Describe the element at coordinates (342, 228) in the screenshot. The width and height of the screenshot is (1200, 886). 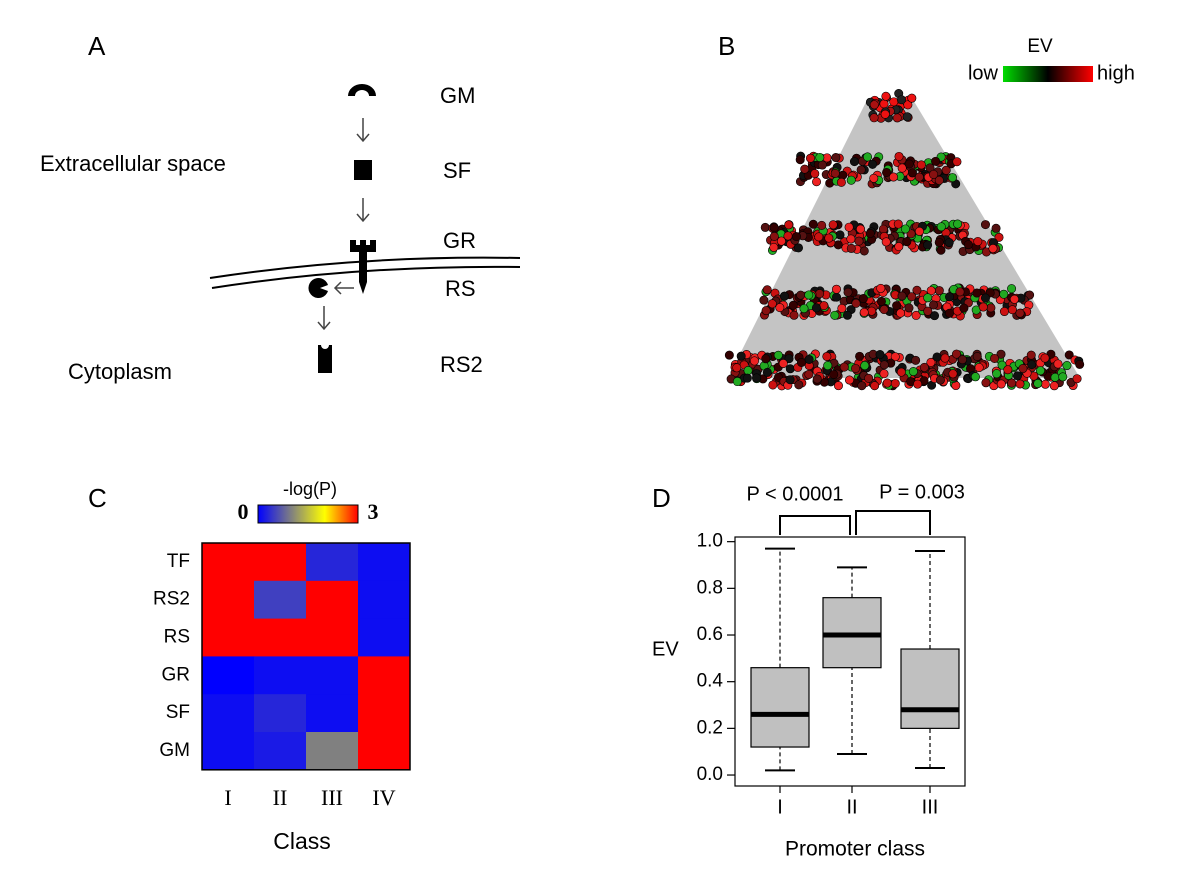
I see `diagram-shapes` at that location.